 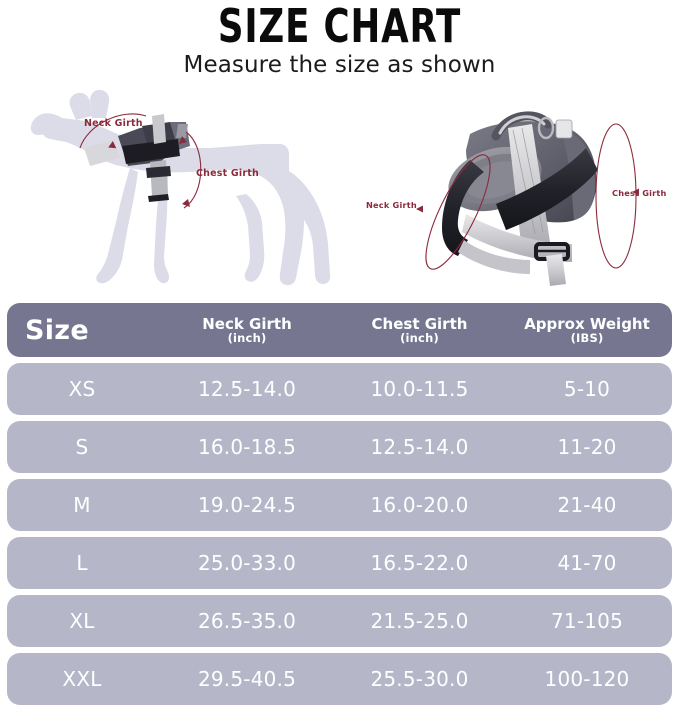 I want to click on cell-weight: 21-40, so click(x=587, y=505).